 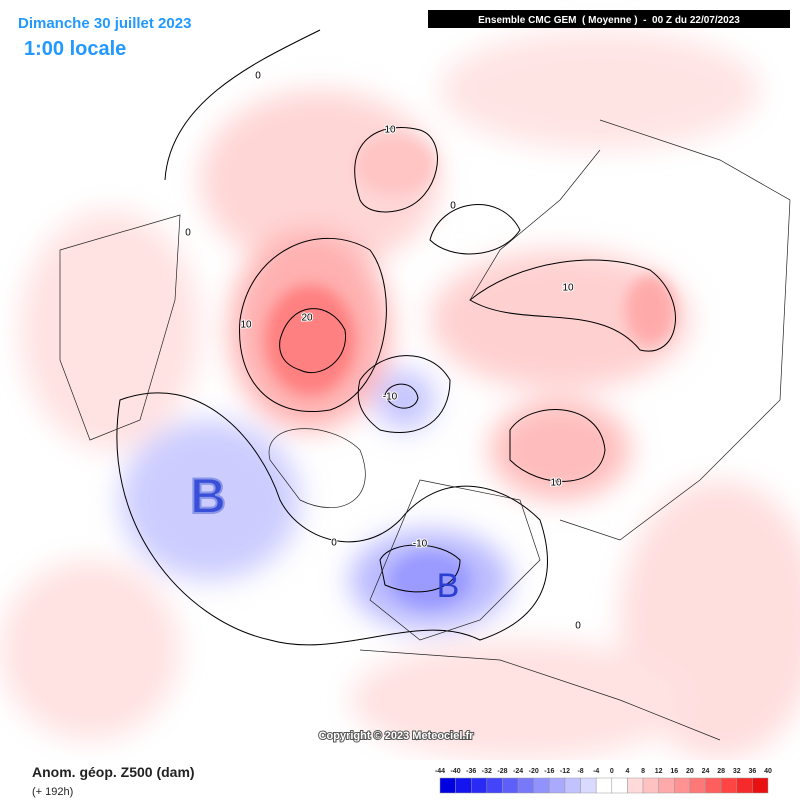 I want to click on contour-label: 20, so click(x=307, y=318).